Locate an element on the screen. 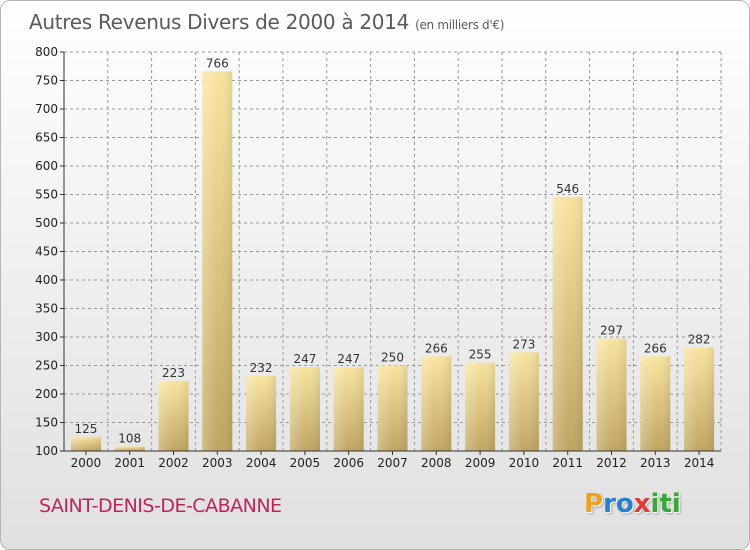  x-tick-label: 2006 is located at coordinates (348, 463).